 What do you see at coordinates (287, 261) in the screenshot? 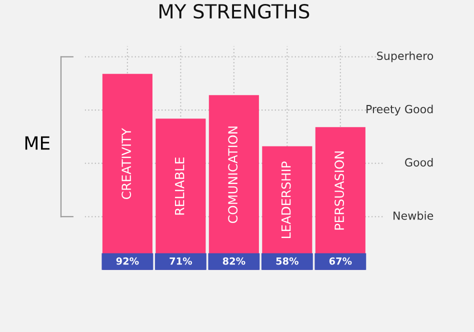
I see `data-label: 58%` at bounding box center [287, 261].